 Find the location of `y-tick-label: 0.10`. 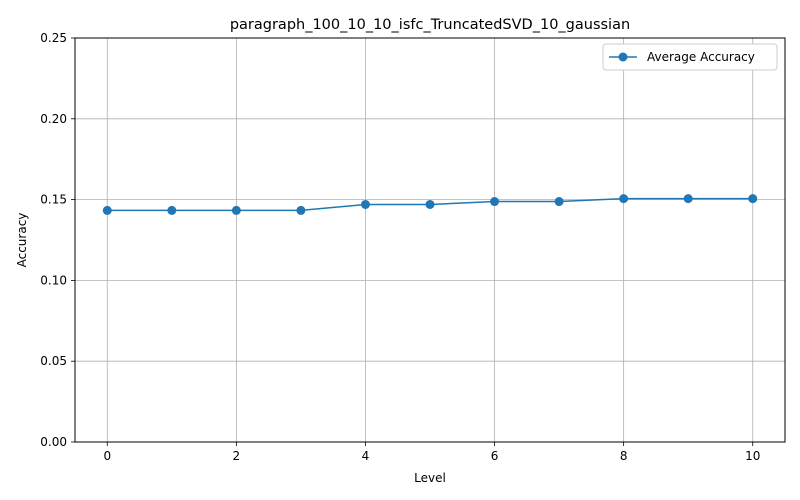

y-tick-label: 0.10 is located at coordinates (53, 280).